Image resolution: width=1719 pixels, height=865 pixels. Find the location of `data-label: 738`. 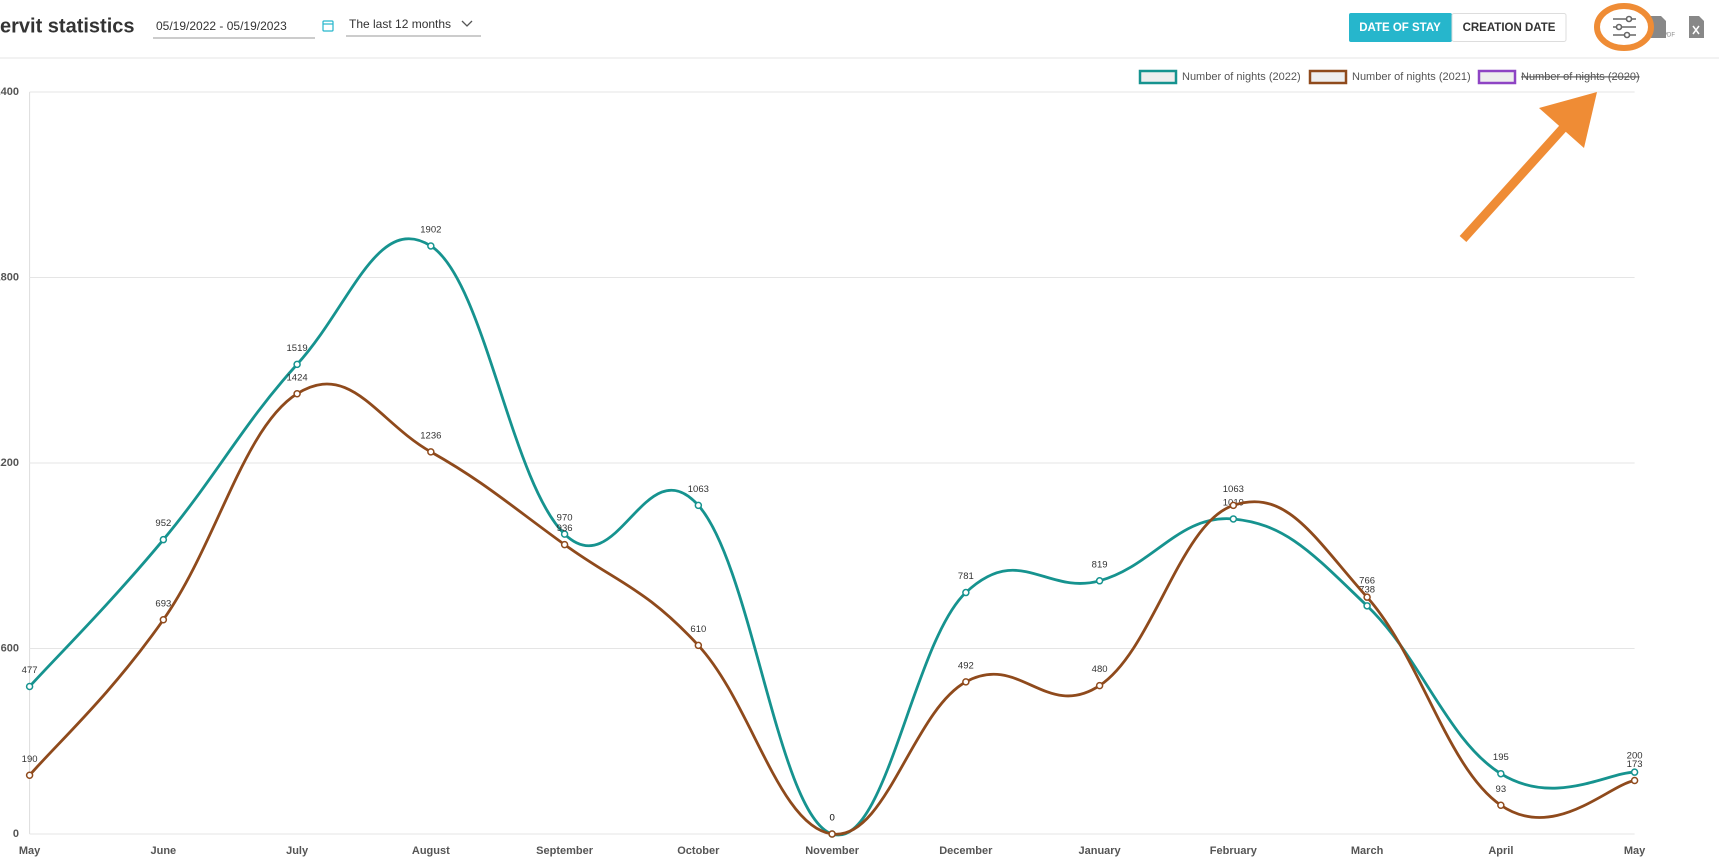

data-label: 738 is located at coordinates (1367, 589).